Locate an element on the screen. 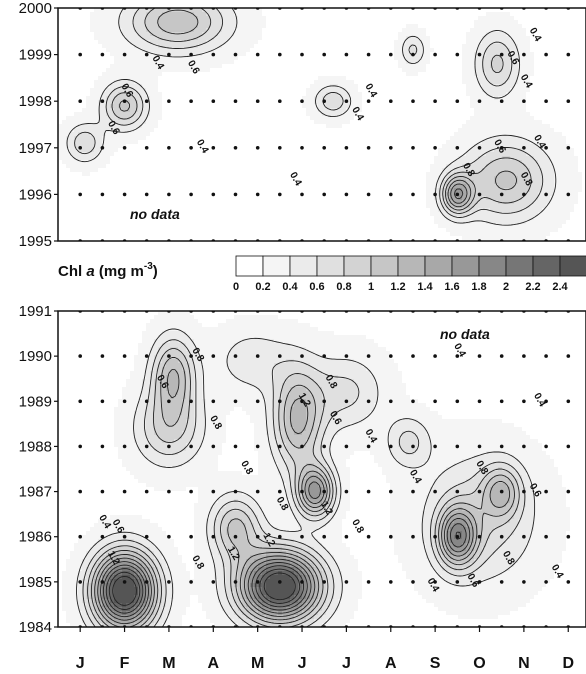  colorbar-tick-label: 0.4 is located at coordinates (290, 287).